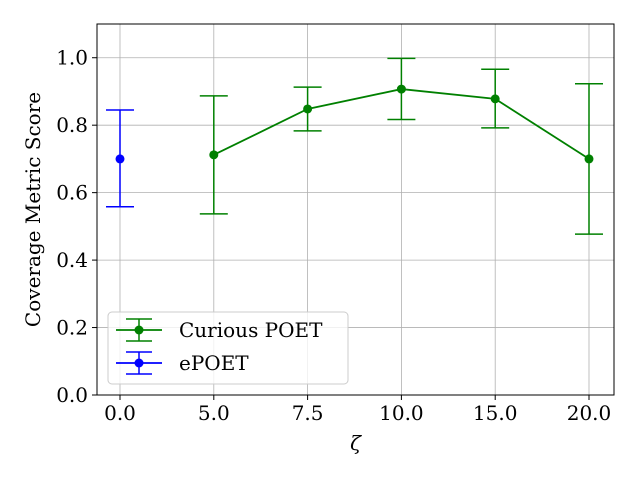 Image resolution: width=640 pixels, height=480 pixels. What do you see at coordinates (251, 330) in the screenshot?
I see `legend-label: Curious POET` at bounding box center [251, 330].